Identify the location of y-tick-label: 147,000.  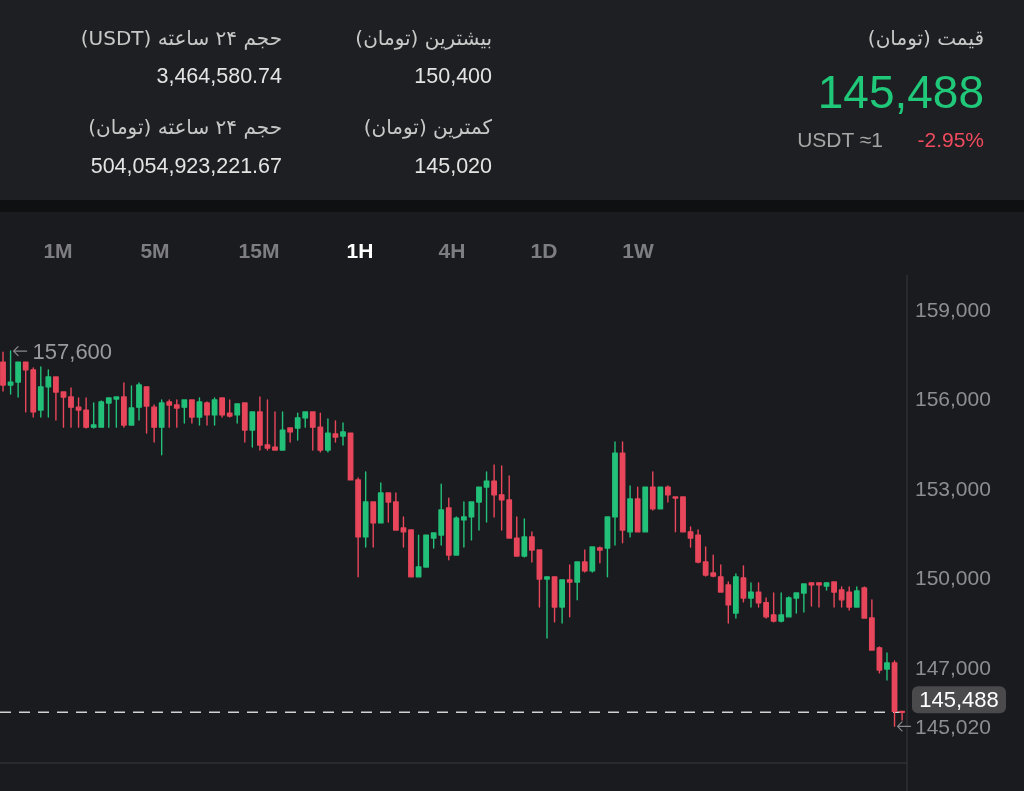
(953, 667).